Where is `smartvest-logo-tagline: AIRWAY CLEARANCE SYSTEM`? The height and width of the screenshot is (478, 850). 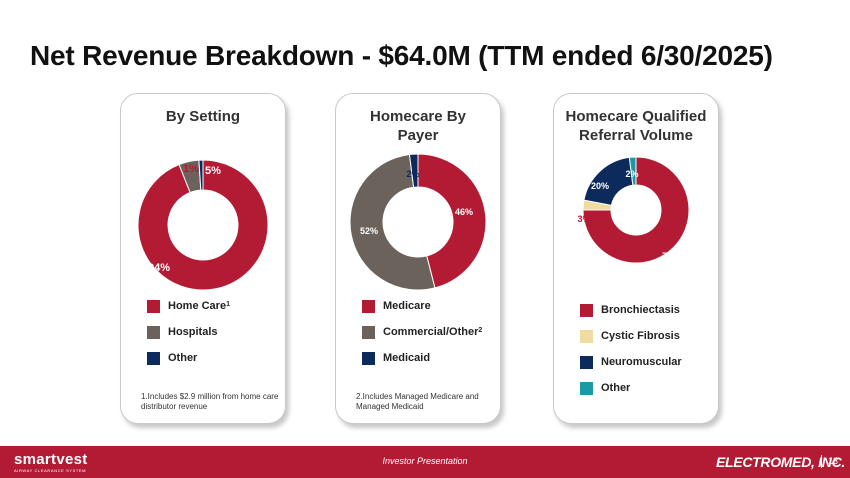 smartvest-logo-tagline: AIRWAY CLEARANCE SYSTEM is located at coordinates (50, 470).